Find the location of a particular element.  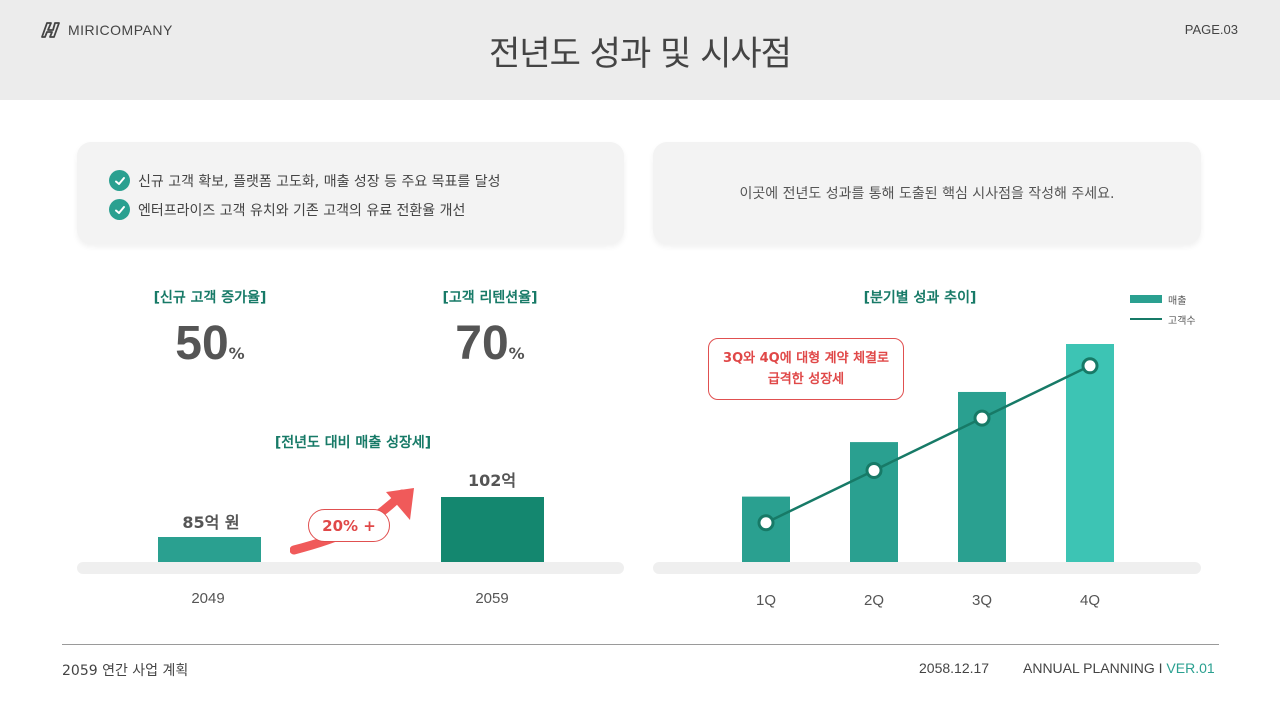

achievement-item: 신규 고객 확보, 플랫폼 고도화, 매출 성장 등 주요 목표를 달성 is located at coordinates (350, 180).